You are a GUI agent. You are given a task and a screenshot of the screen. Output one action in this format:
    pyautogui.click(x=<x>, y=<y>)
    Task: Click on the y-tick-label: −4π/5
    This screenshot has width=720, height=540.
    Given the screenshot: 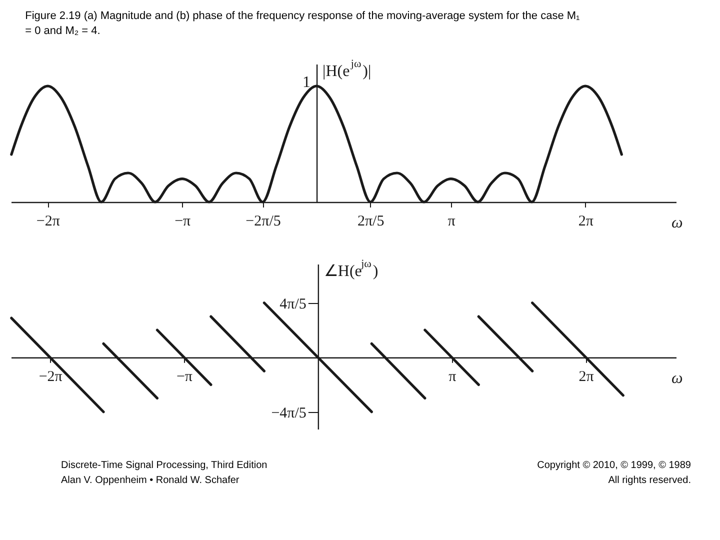 What is the action you would take?
    pyautogui.click(x=288, y=413)
    